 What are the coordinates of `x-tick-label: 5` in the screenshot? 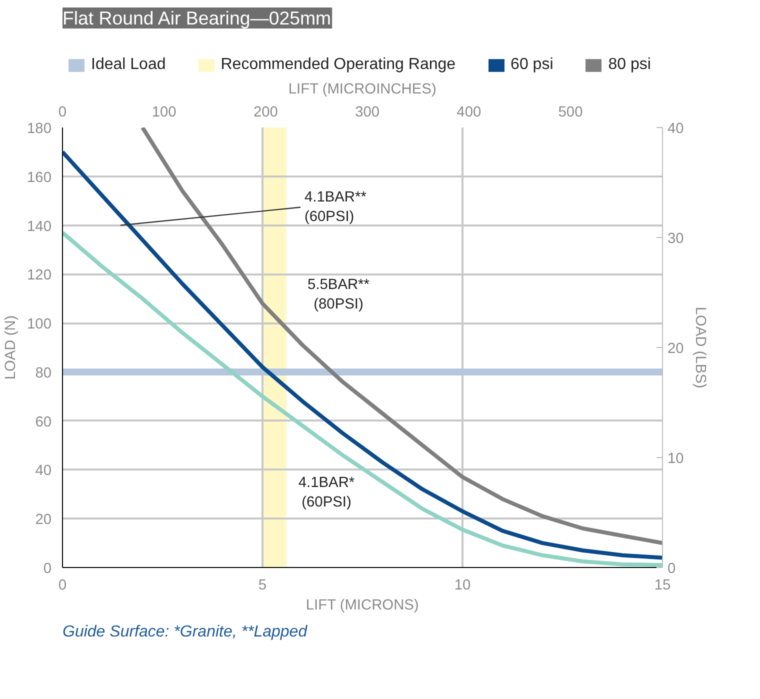 It's located at (262, 586).